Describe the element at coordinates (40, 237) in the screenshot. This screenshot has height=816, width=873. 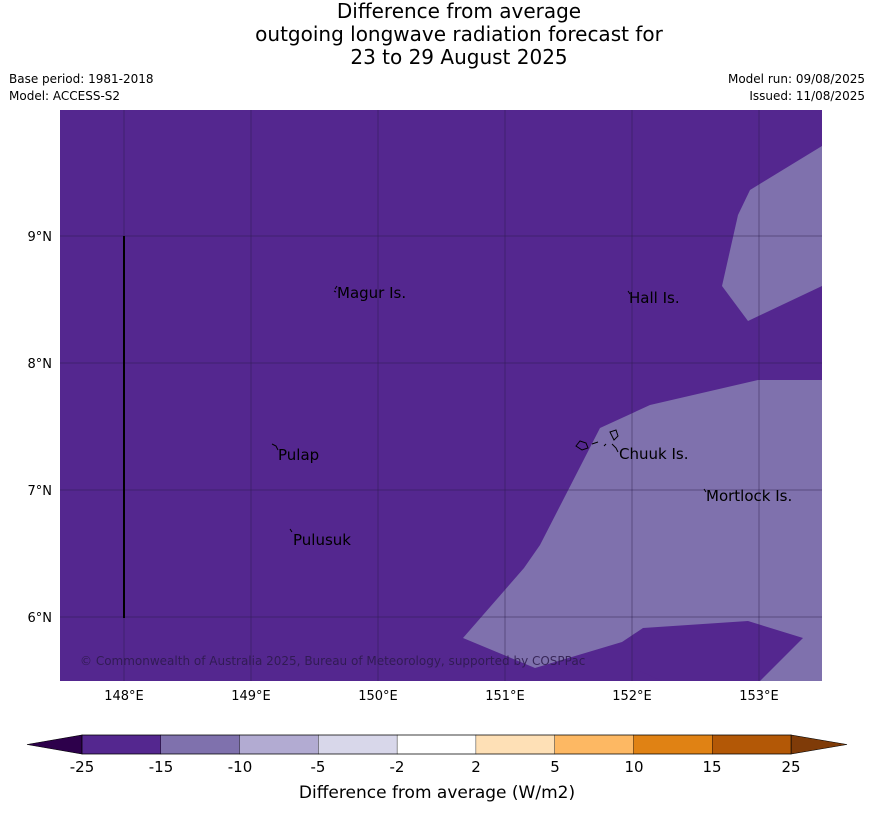
I see `lat-tick-9: 9°N` at that location.